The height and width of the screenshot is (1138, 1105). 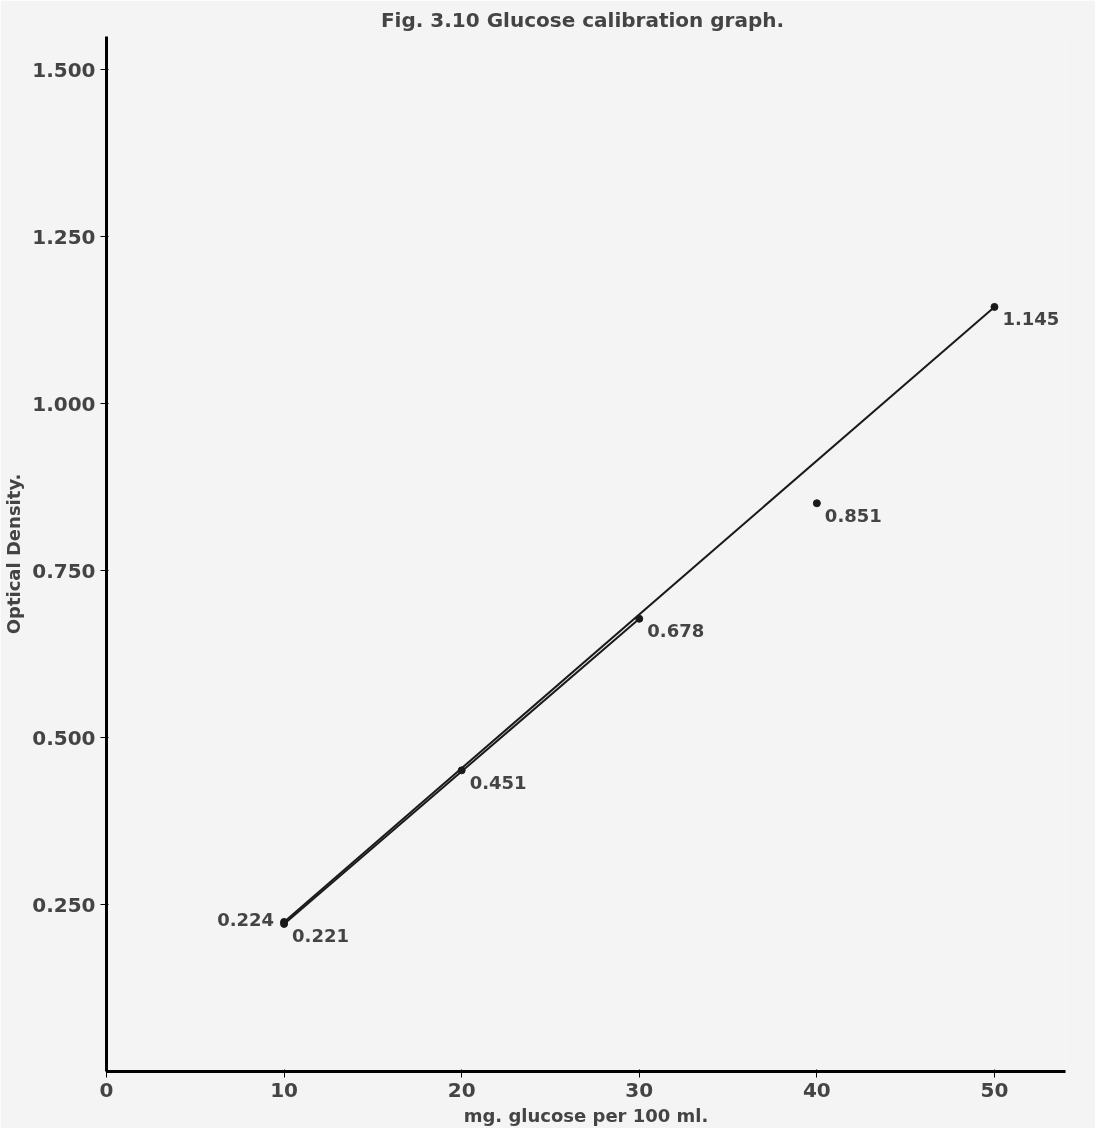 What do you see at coordinates (64, 69) in the screenshot?
I see `y-tick-label: 1.500` at bounding box center [64, 69].